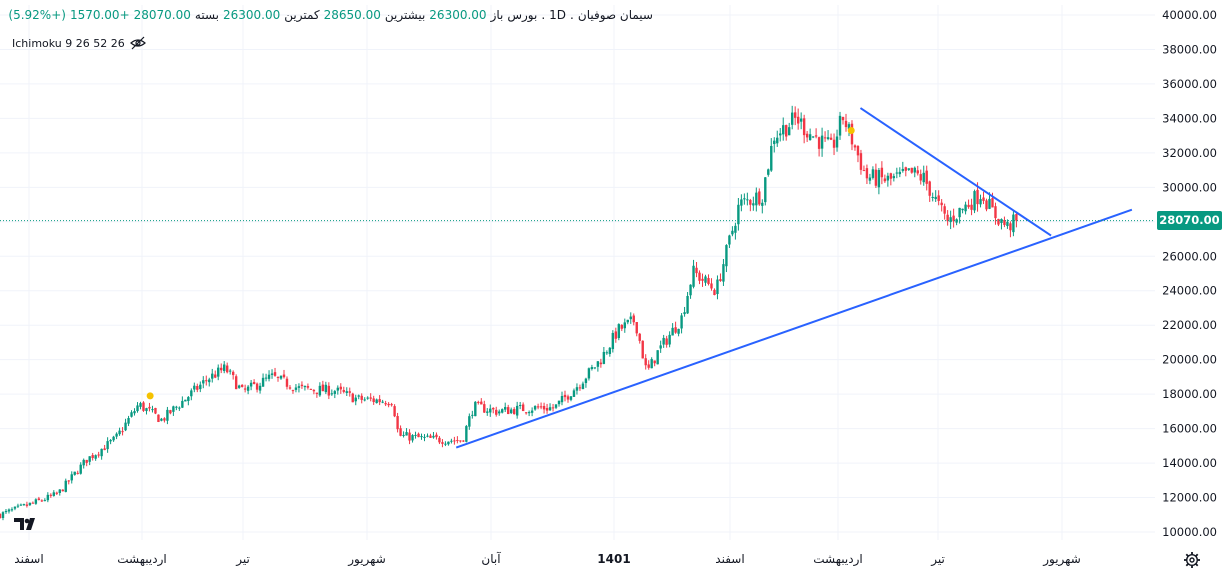 The image size is (1229, 573). I want to click on symbol-name: سیمان صوفیان, so click(615, 15).